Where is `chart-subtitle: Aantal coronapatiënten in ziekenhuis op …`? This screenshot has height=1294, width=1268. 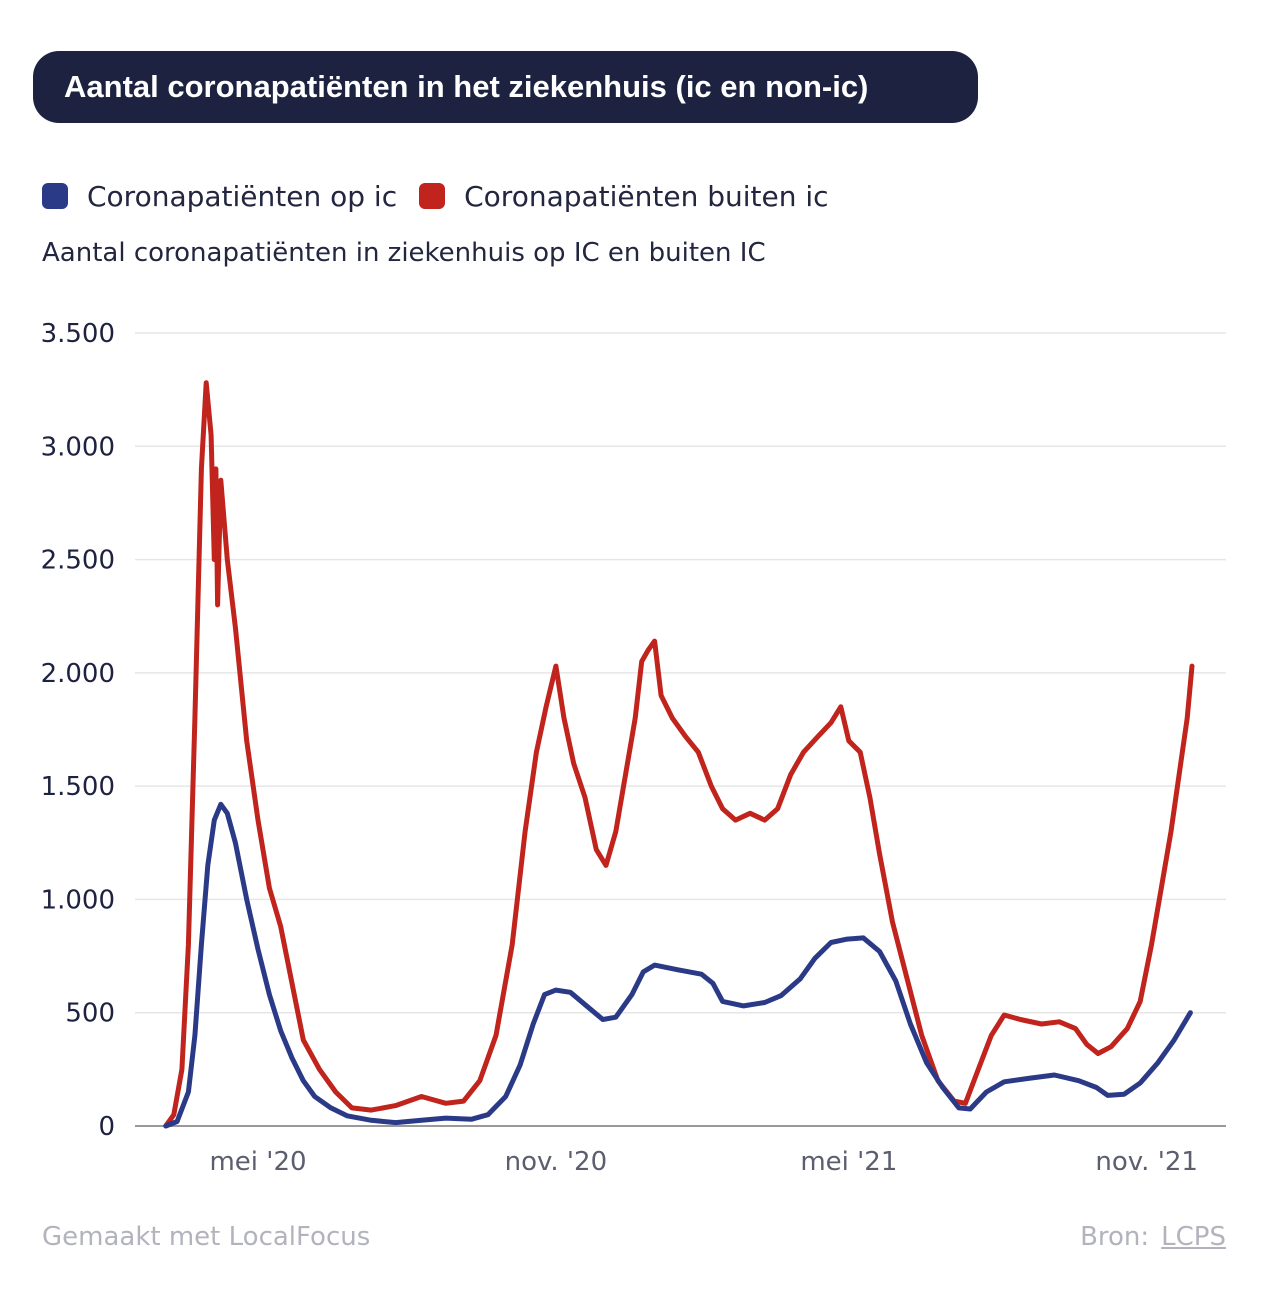
chart-subtitle: Aantal coronapatiënten in ziekenhuis op … is located at coordinates (404, 253).